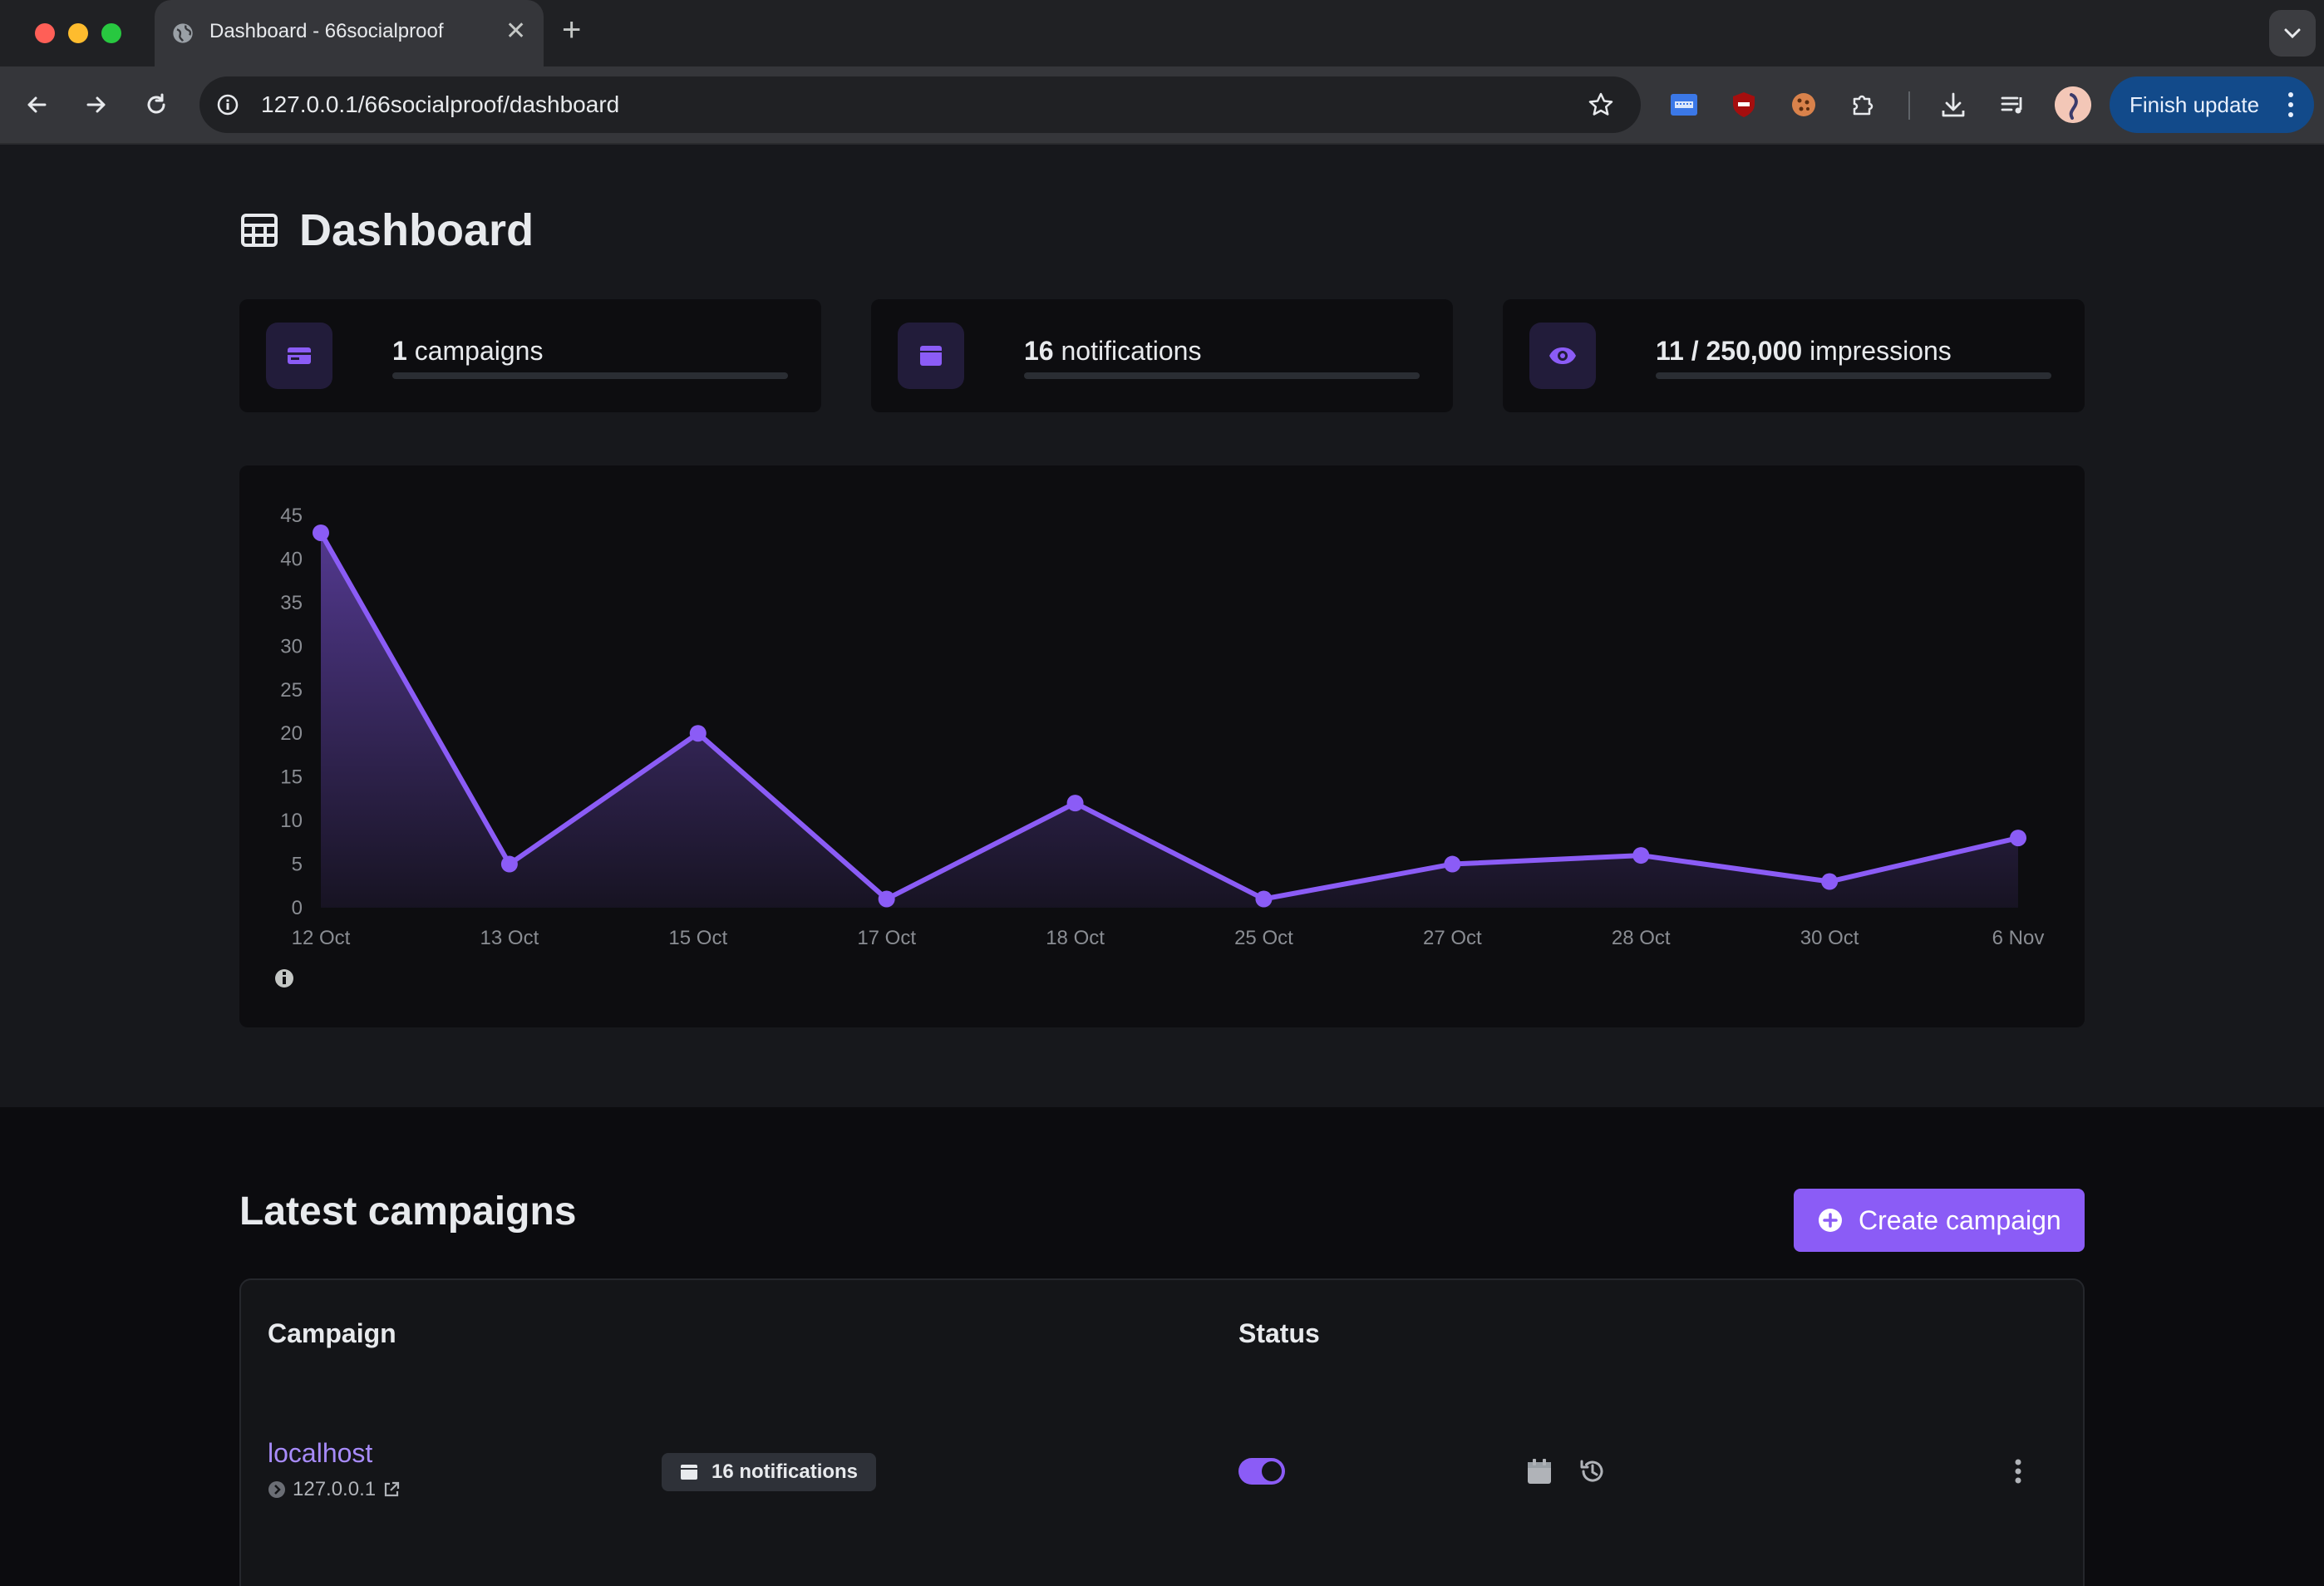  I want to click on notifications-badge: 16 notifications, so click(769, 1472).